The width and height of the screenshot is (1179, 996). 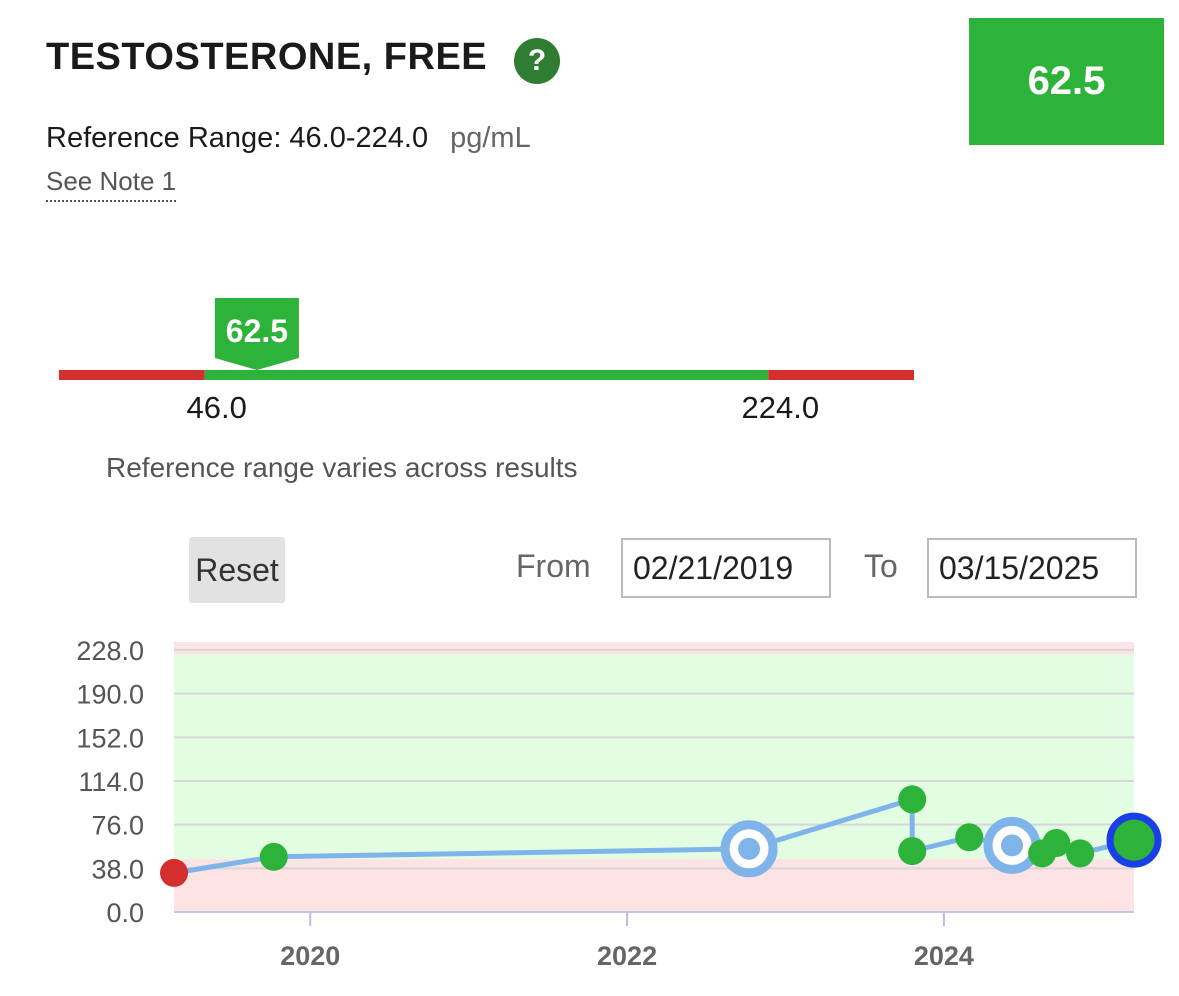 What do you see at coordinates (216, 407) in the screenshot?
I see `range-low-label: 46.0` at bounding box center [216, 407].